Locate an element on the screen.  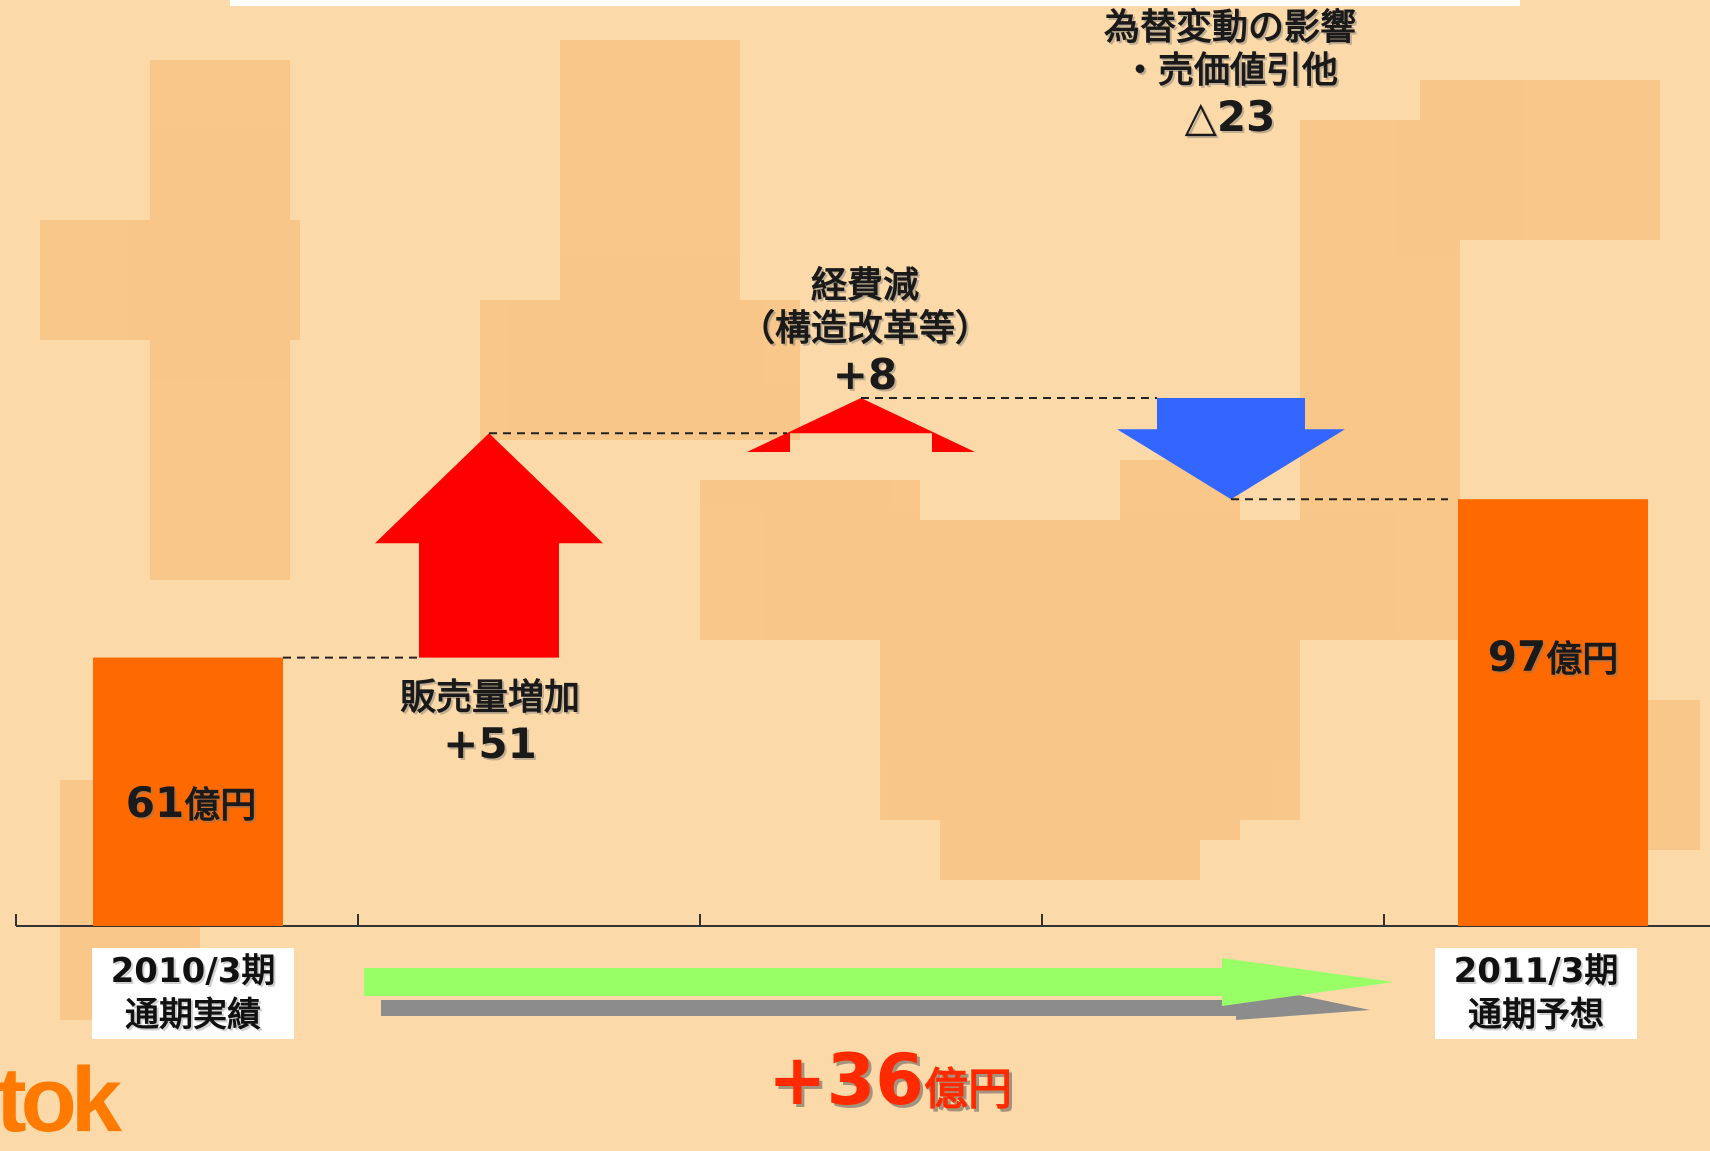
total-change-unit: 億円 is located at coordinates (968, 1089).